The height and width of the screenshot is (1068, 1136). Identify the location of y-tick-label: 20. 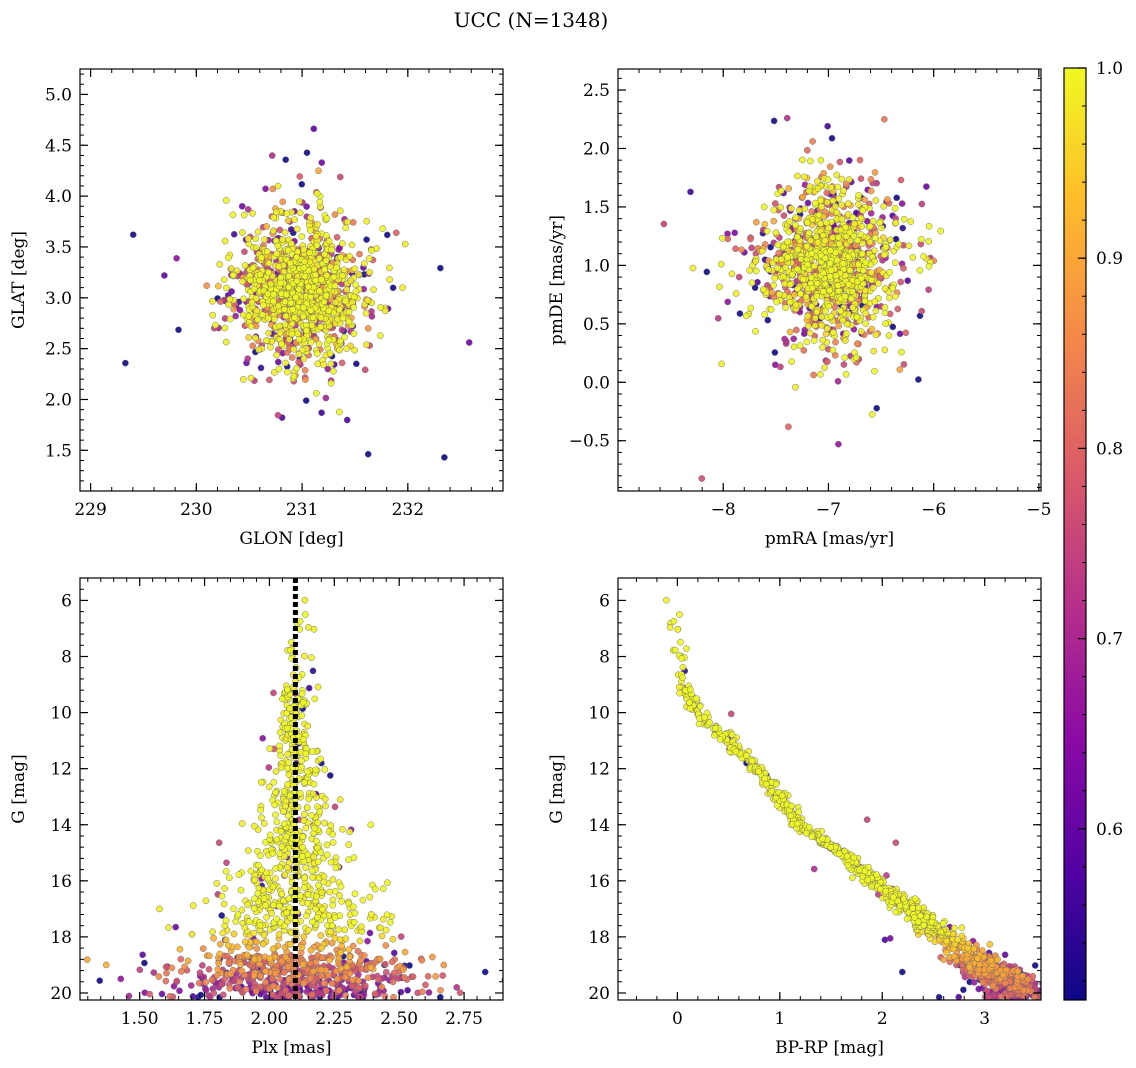
(61, 994).